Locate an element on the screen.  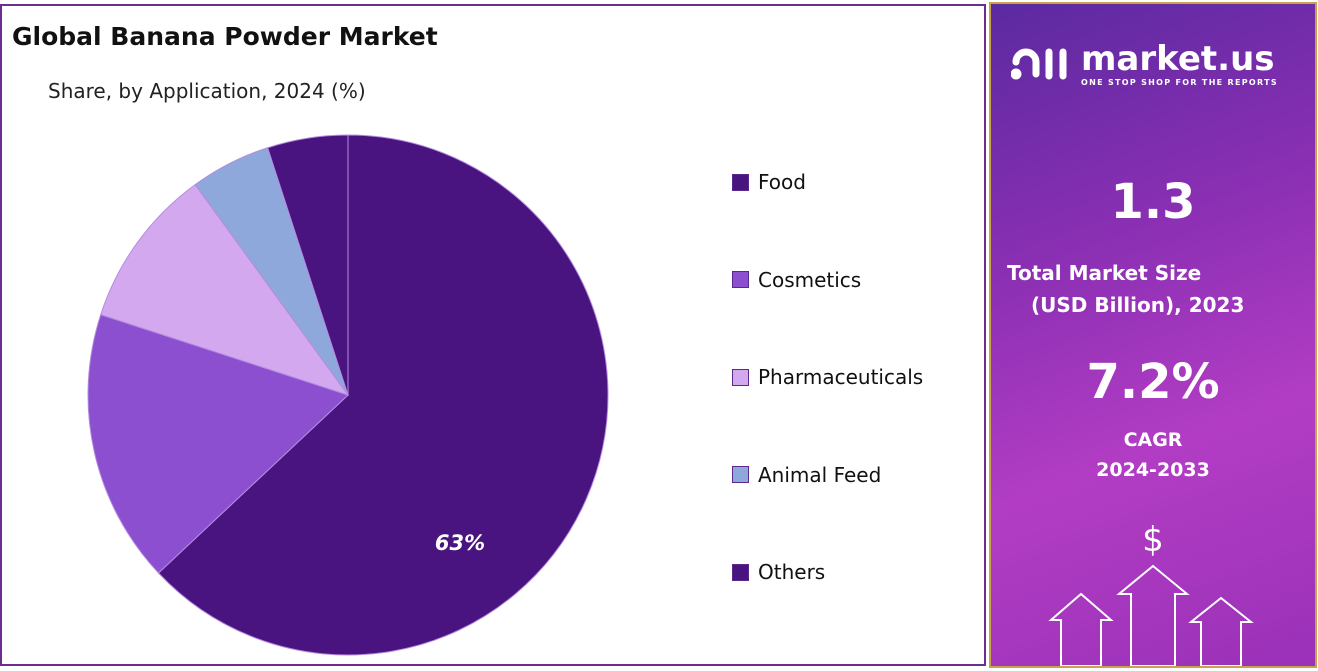
legend-item-cosmetics: Cosmetics is located at coordinates (796, 280).